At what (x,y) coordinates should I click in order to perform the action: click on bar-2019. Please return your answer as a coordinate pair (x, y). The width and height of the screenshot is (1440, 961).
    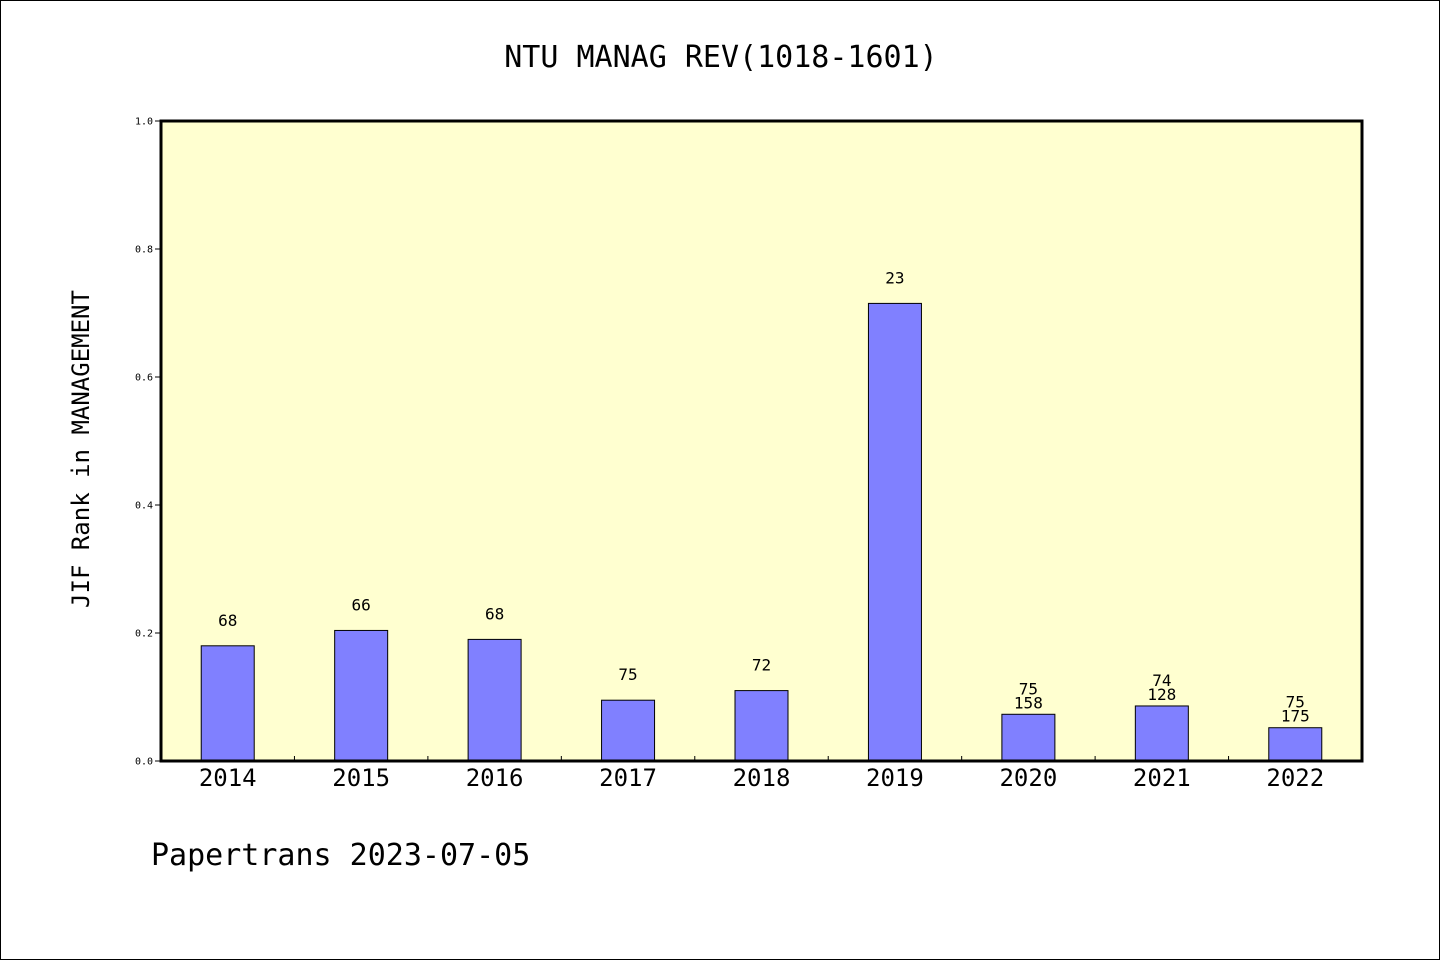
    Looking at the image, I should click on (894, 532).